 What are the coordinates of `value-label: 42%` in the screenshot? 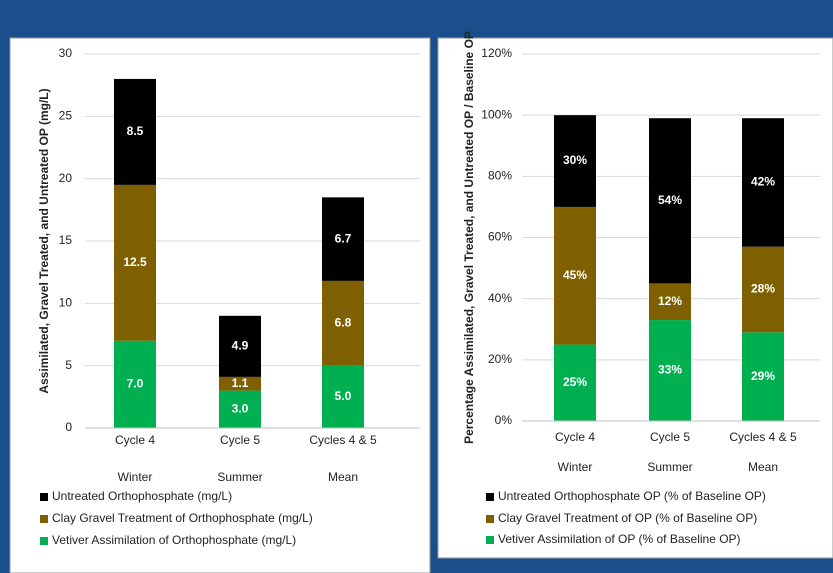 It's located at (763, 182).